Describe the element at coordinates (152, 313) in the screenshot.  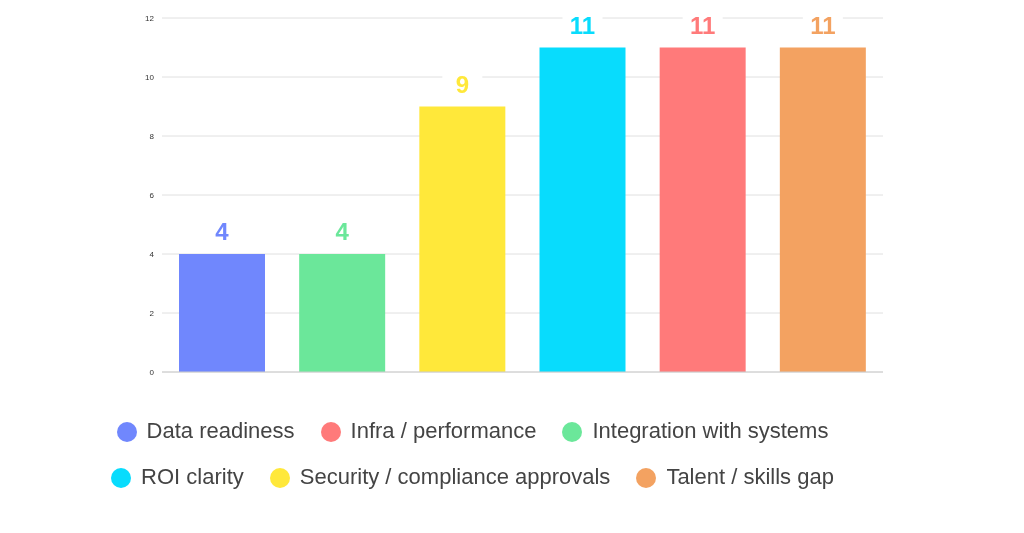
I see `y-tick-label: 2` at that location.